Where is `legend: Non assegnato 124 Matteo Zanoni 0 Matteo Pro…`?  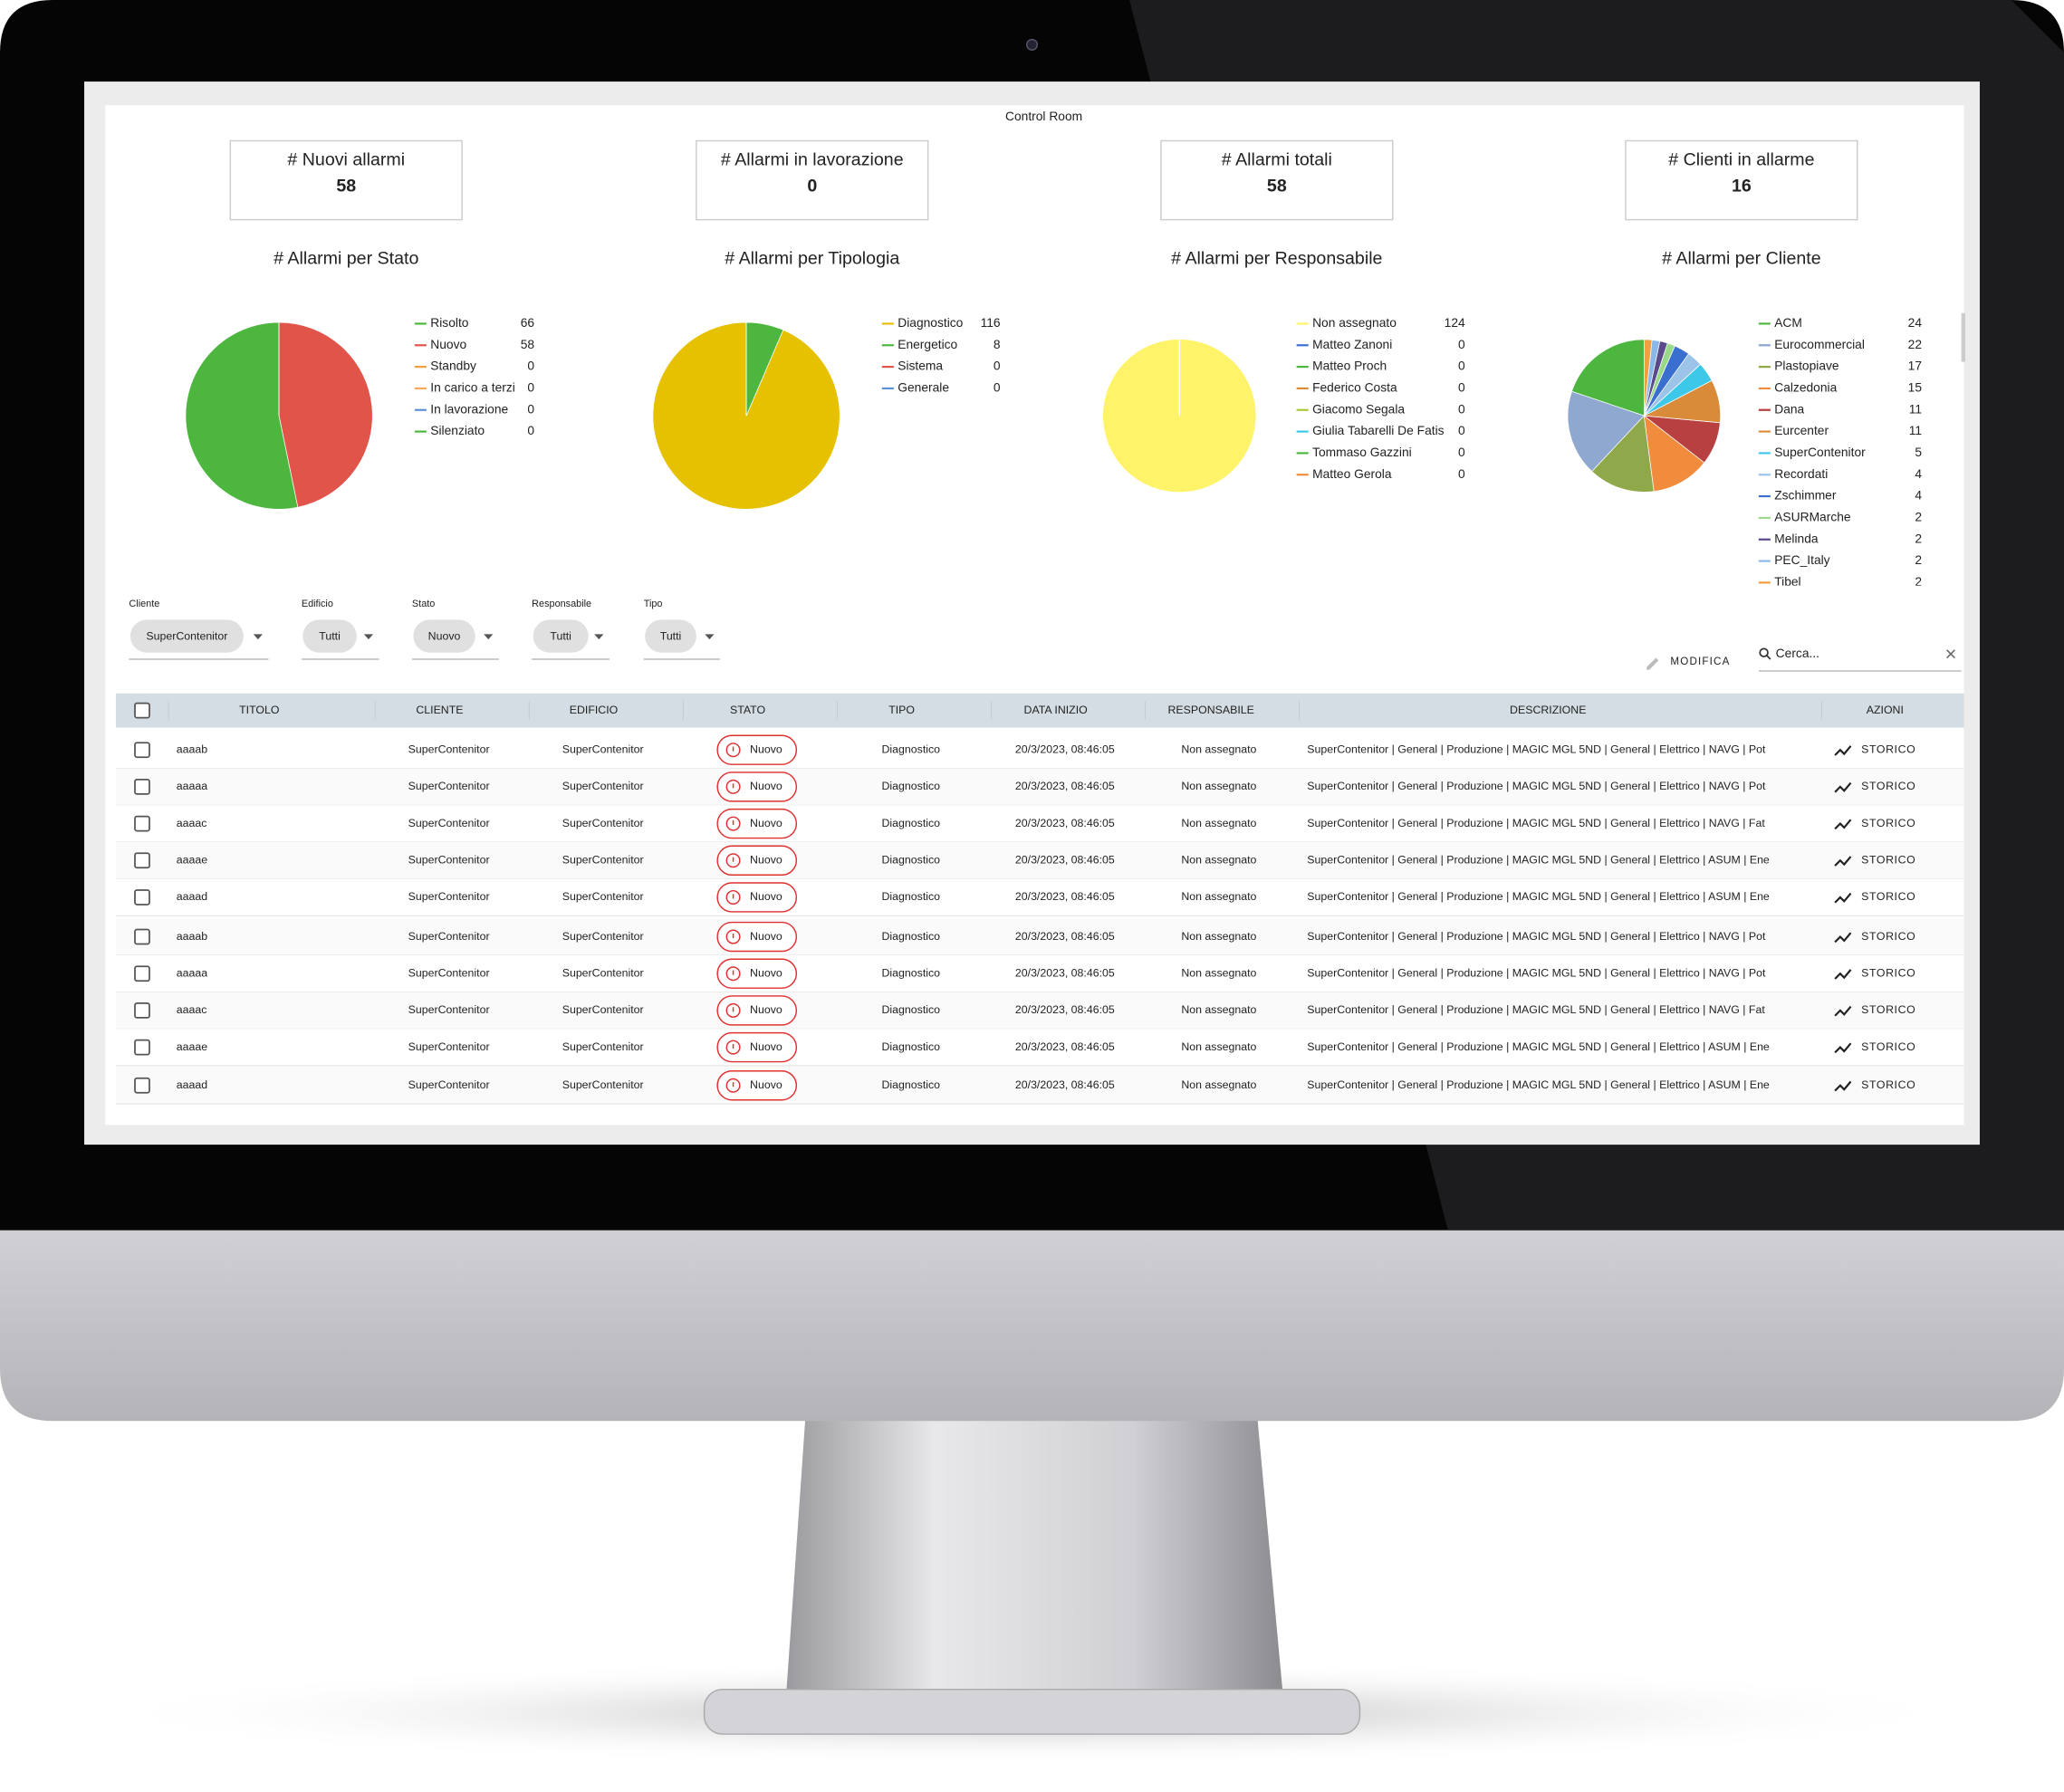 legend: Non assegnato 124 Matteo Zanoni 0 Matteo Pro… is located at coordinates (1381, 398).